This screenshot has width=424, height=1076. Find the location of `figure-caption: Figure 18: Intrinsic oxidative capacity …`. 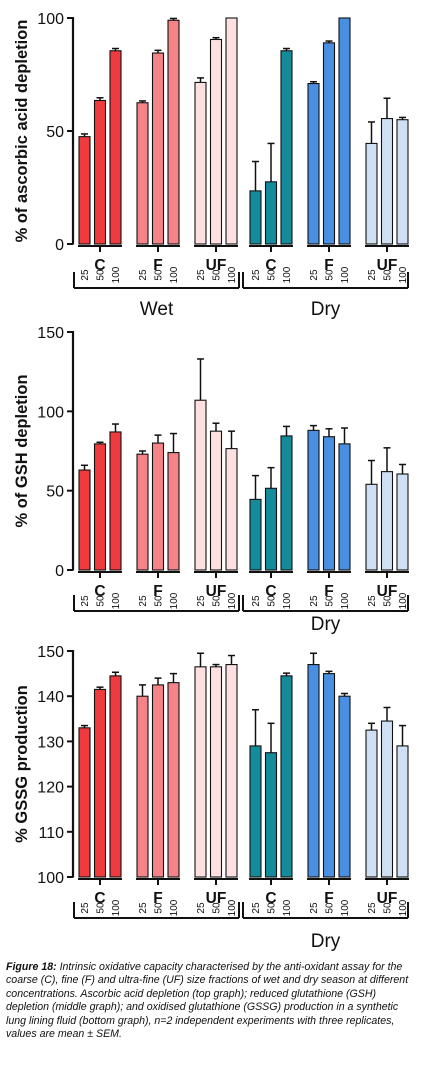

figure-caption: Figure 18: Intrinsic oxidative capacity … is located at coordinates (212, 1001).